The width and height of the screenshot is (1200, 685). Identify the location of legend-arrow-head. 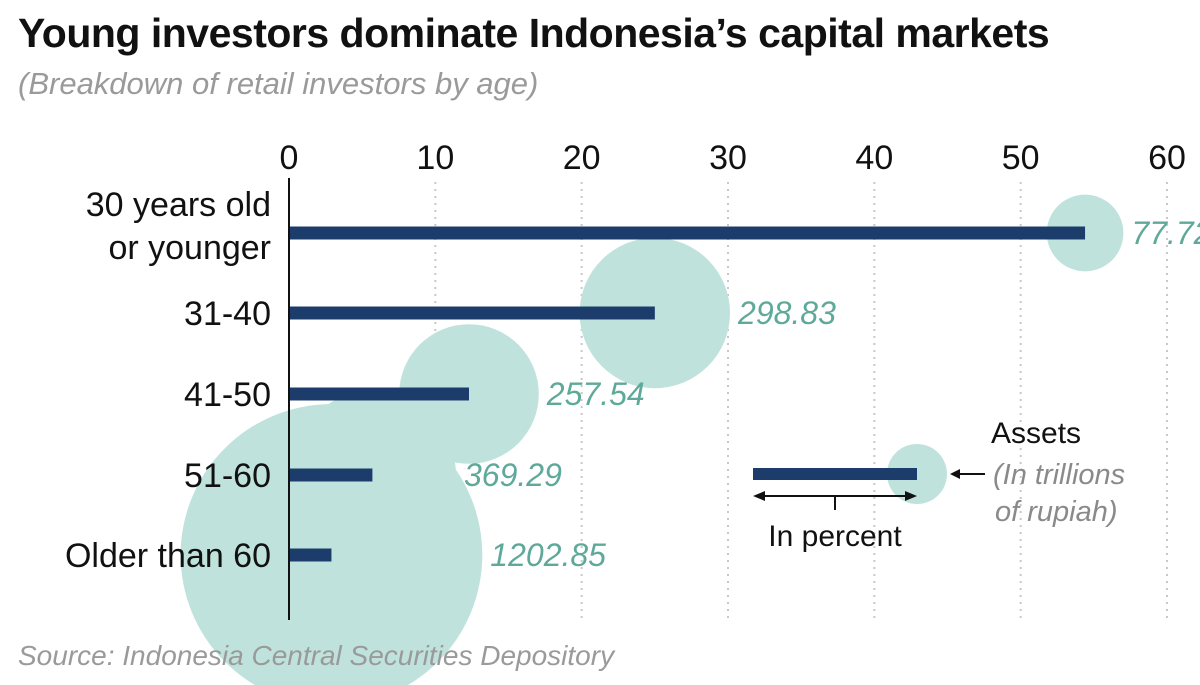
(955, 474).